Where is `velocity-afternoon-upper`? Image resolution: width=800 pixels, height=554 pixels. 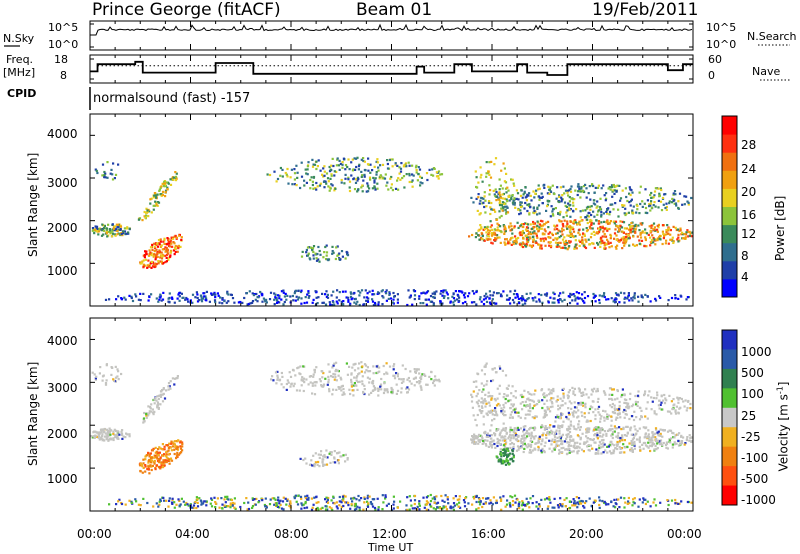
velocity-afternoon-upper is located at coordinates (581, 404).